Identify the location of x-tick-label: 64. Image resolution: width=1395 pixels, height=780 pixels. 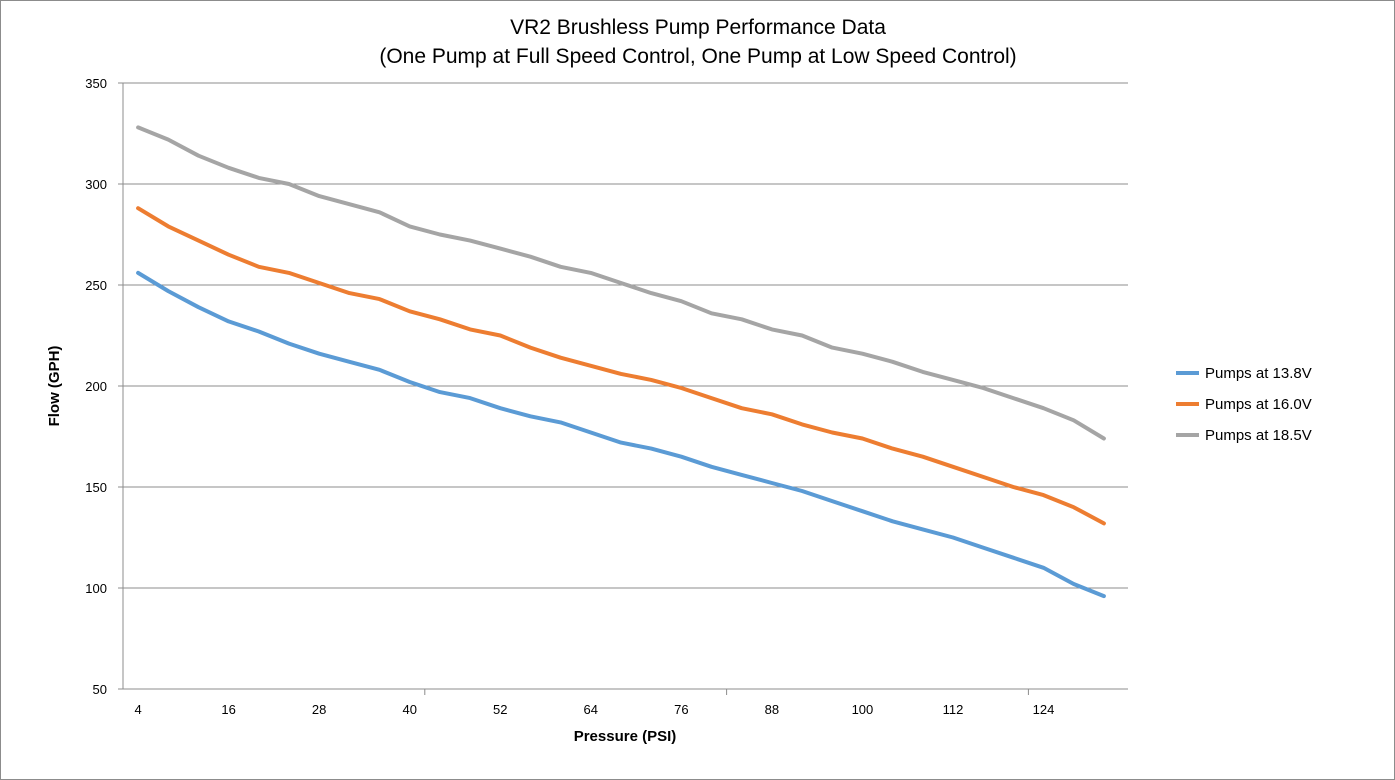
(591, 709).